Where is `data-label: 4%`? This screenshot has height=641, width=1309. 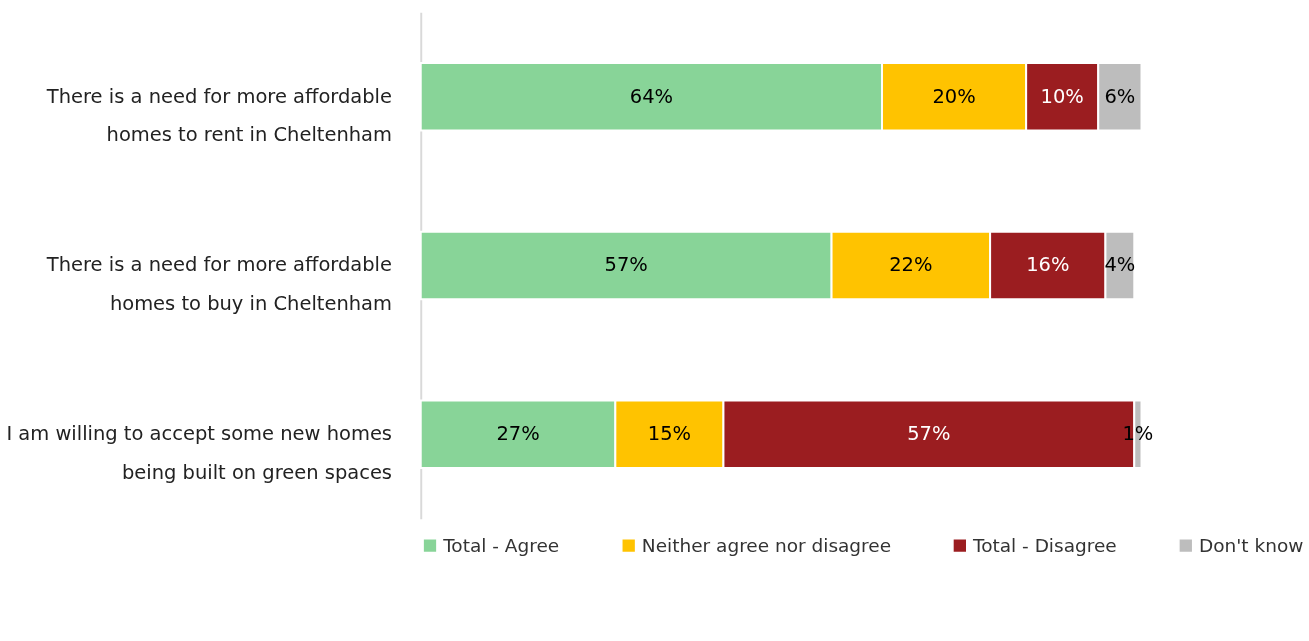 data-label: 4% is located at coordinates (1120, 265).